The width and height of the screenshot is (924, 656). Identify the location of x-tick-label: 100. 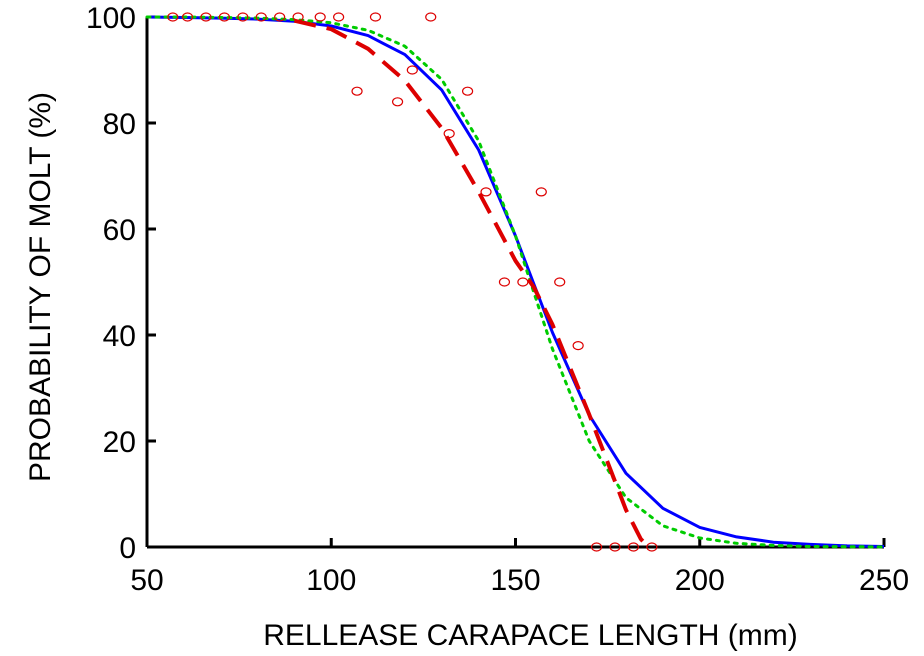
(331, 580).